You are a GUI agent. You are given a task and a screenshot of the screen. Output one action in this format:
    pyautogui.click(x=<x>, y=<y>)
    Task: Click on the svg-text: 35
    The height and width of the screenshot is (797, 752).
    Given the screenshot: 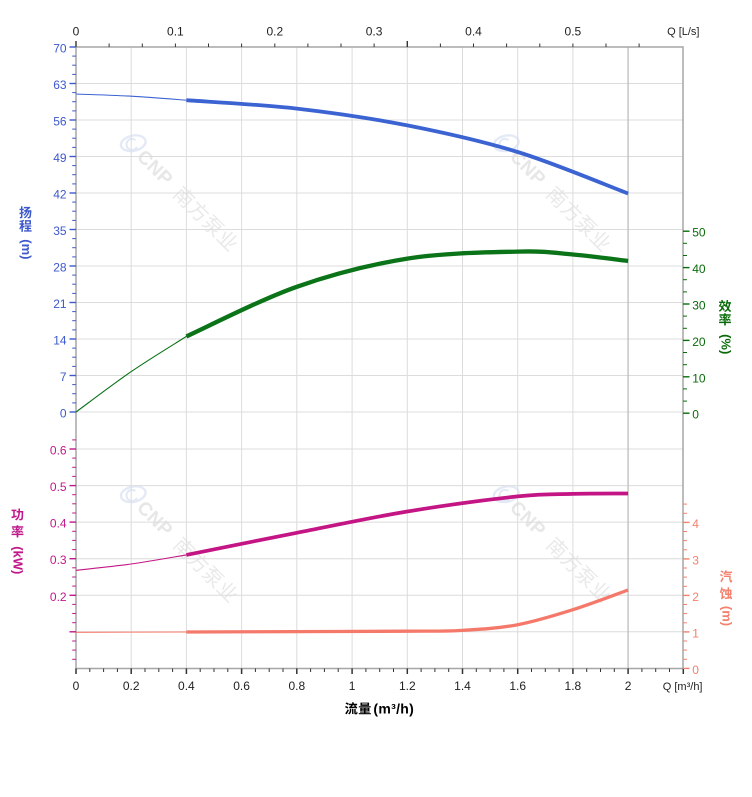 What is the action you would take?
    pyautogui.click(x=60, y=231)
    